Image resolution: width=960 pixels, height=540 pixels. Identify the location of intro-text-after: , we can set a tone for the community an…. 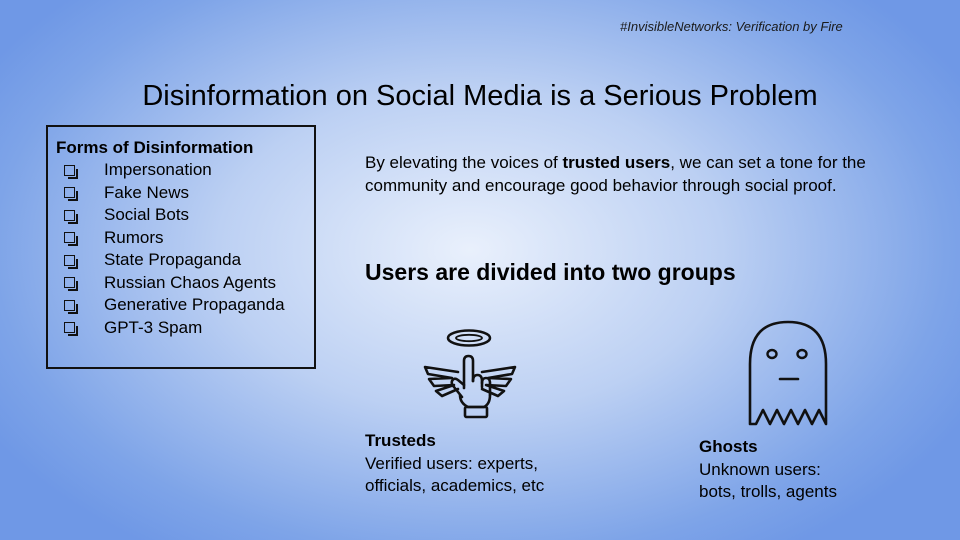
(615, 174).